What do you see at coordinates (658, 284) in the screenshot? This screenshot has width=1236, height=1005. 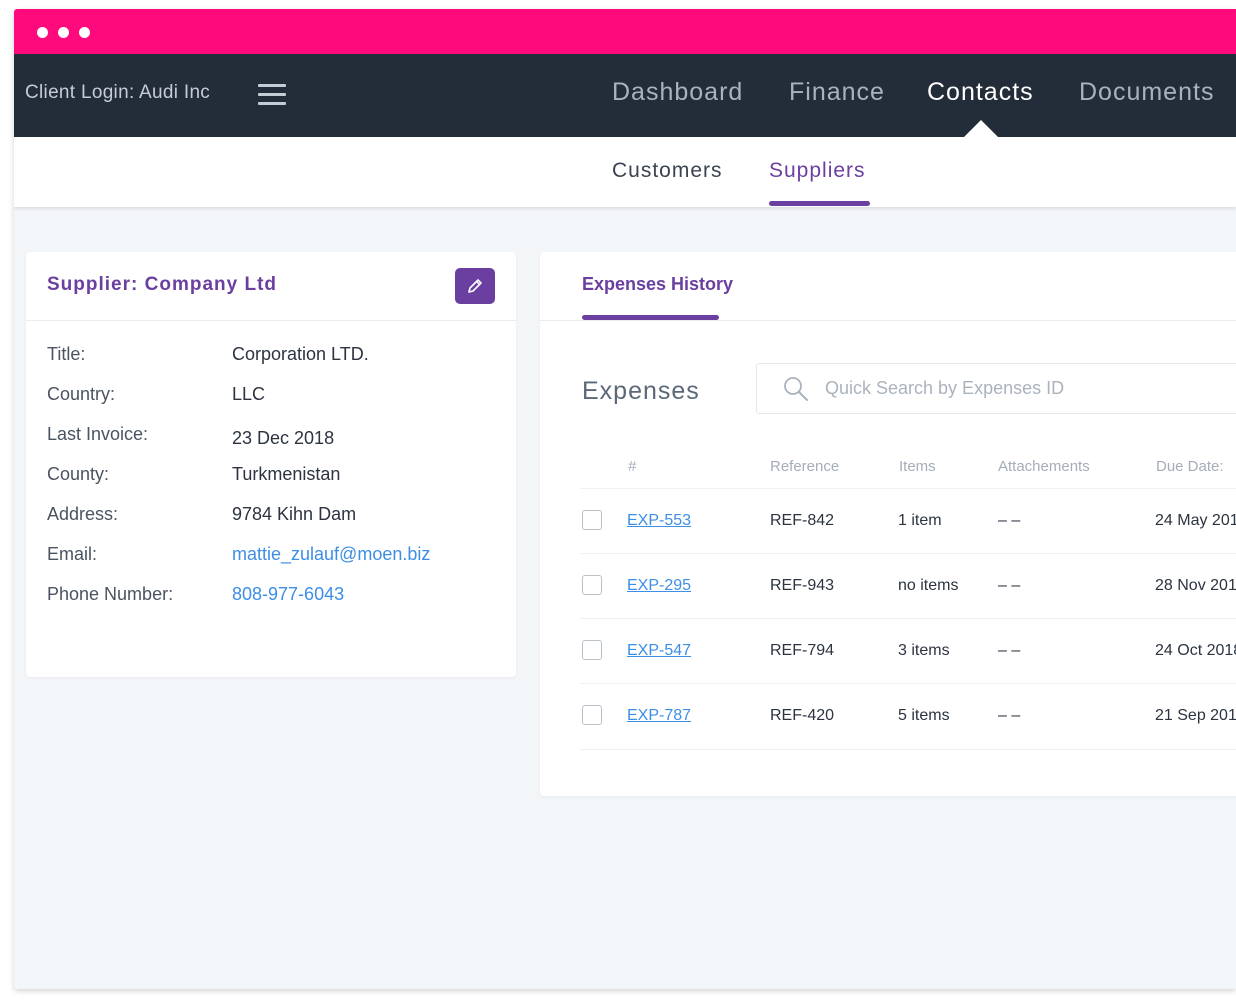 I see `tab-expenses-history: Expenses History` at bounding box center [658, 284].